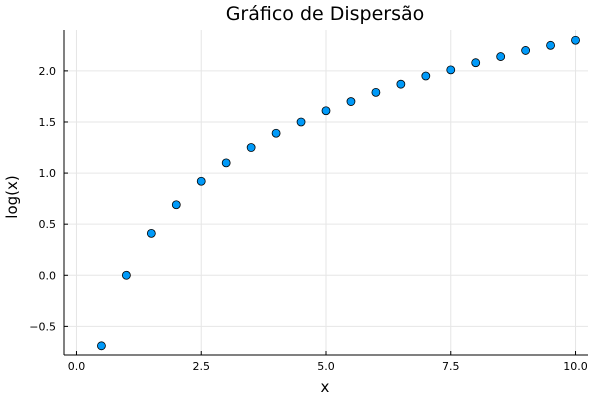 The width and height of the screenshot is (600, 400). Describe the element at coordinates (325, 14) in the screenshot. I see `chart-title: Gráfico de Dispersão` at that location.